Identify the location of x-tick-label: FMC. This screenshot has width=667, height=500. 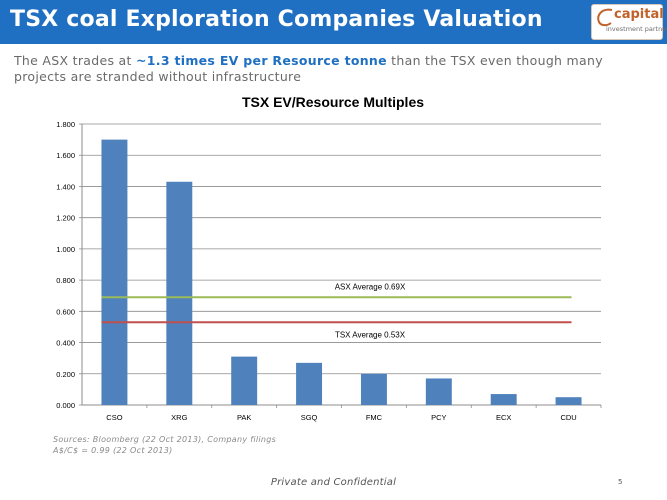
(374, 417).